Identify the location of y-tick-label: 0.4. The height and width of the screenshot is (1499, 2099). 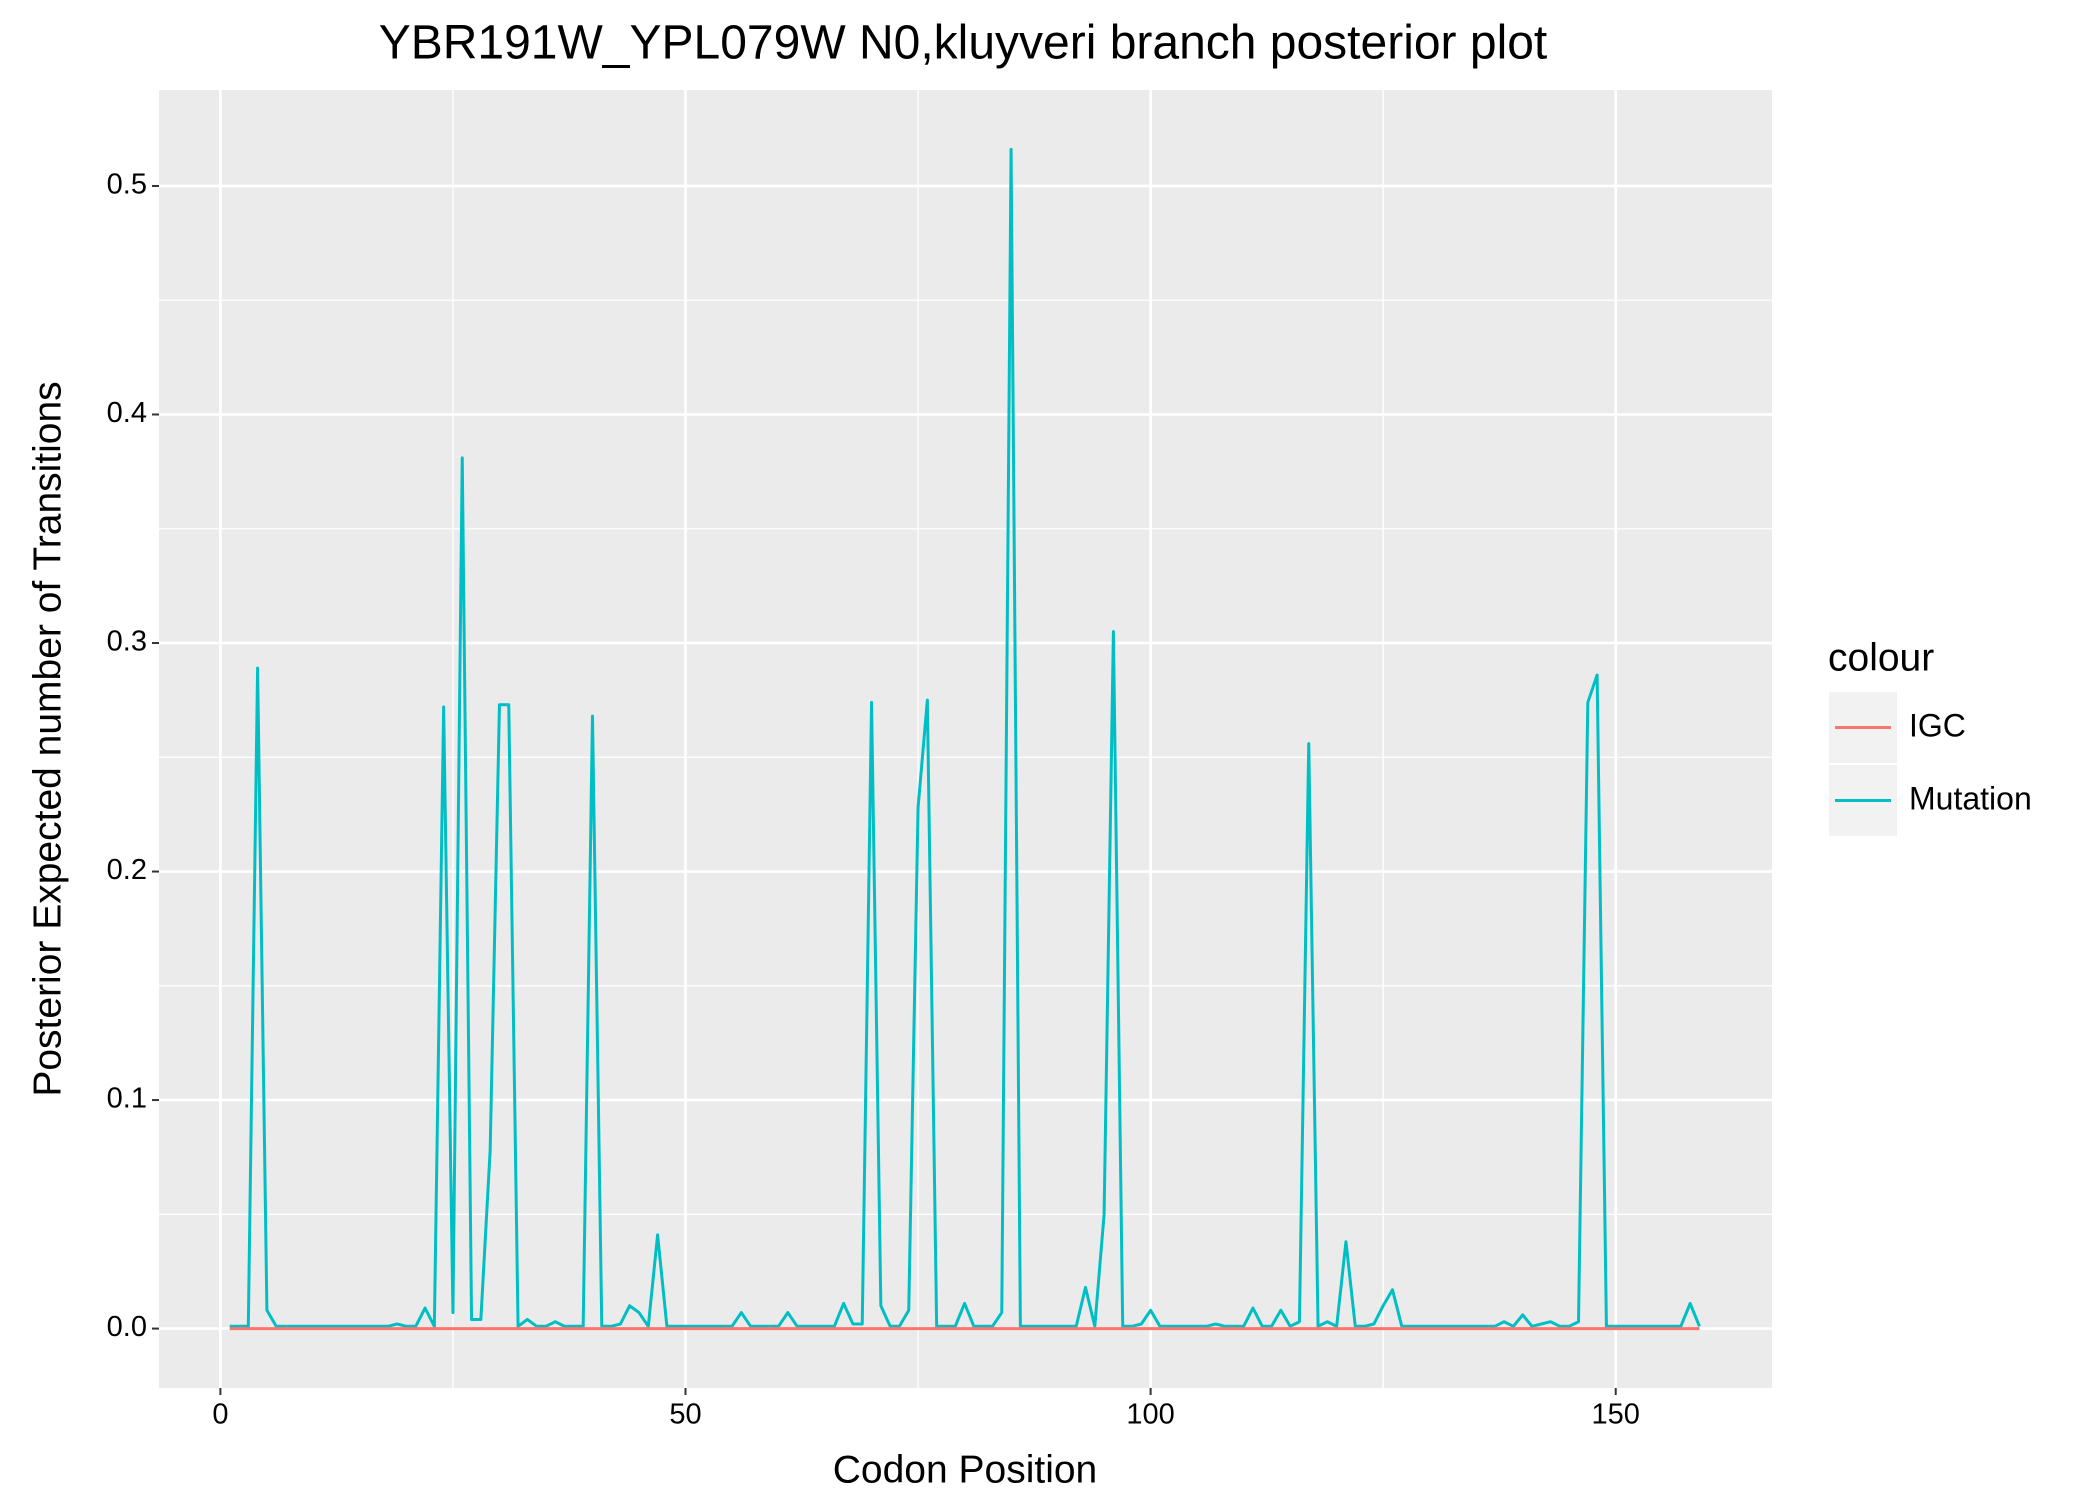
(127, 413).